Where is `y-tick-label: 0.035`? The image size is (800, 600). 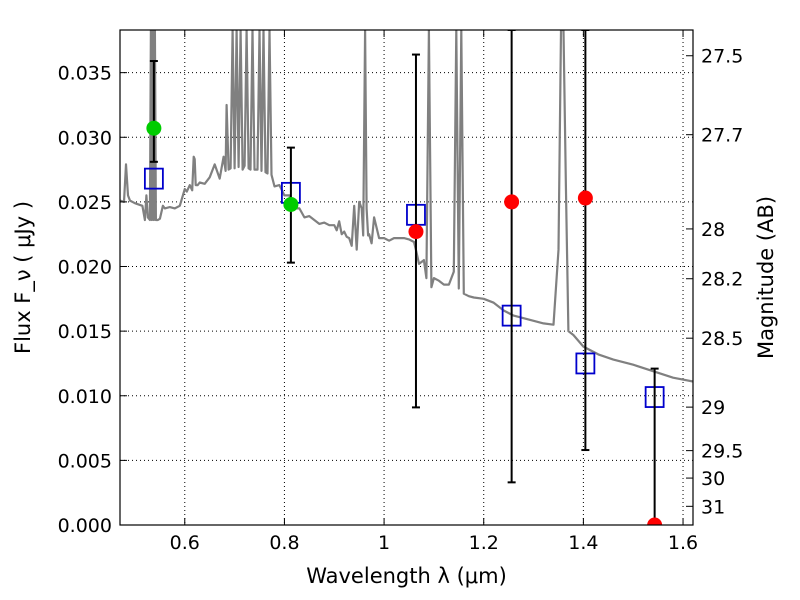 y-tick-label: 0.035 is located at coordinates (85, 74).